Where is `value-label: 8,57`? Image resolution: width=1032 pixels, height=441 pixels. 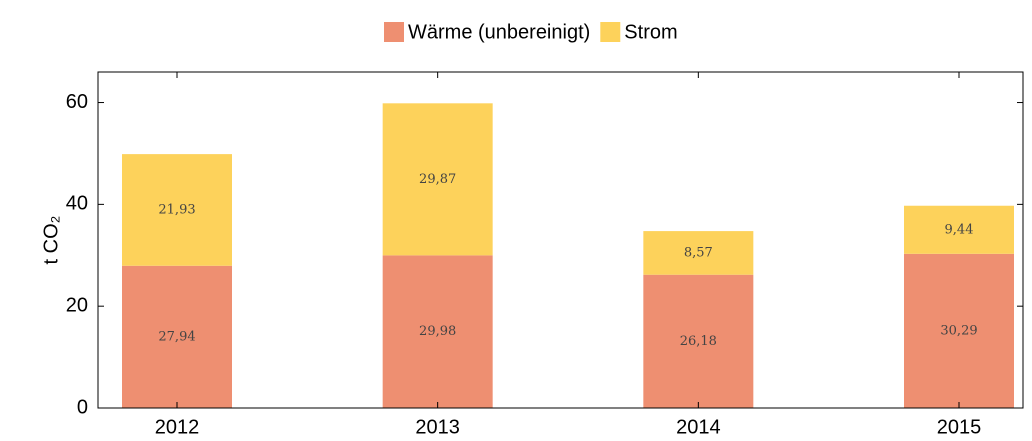 value-label: 8,57 is located at coordinates (698, 252).